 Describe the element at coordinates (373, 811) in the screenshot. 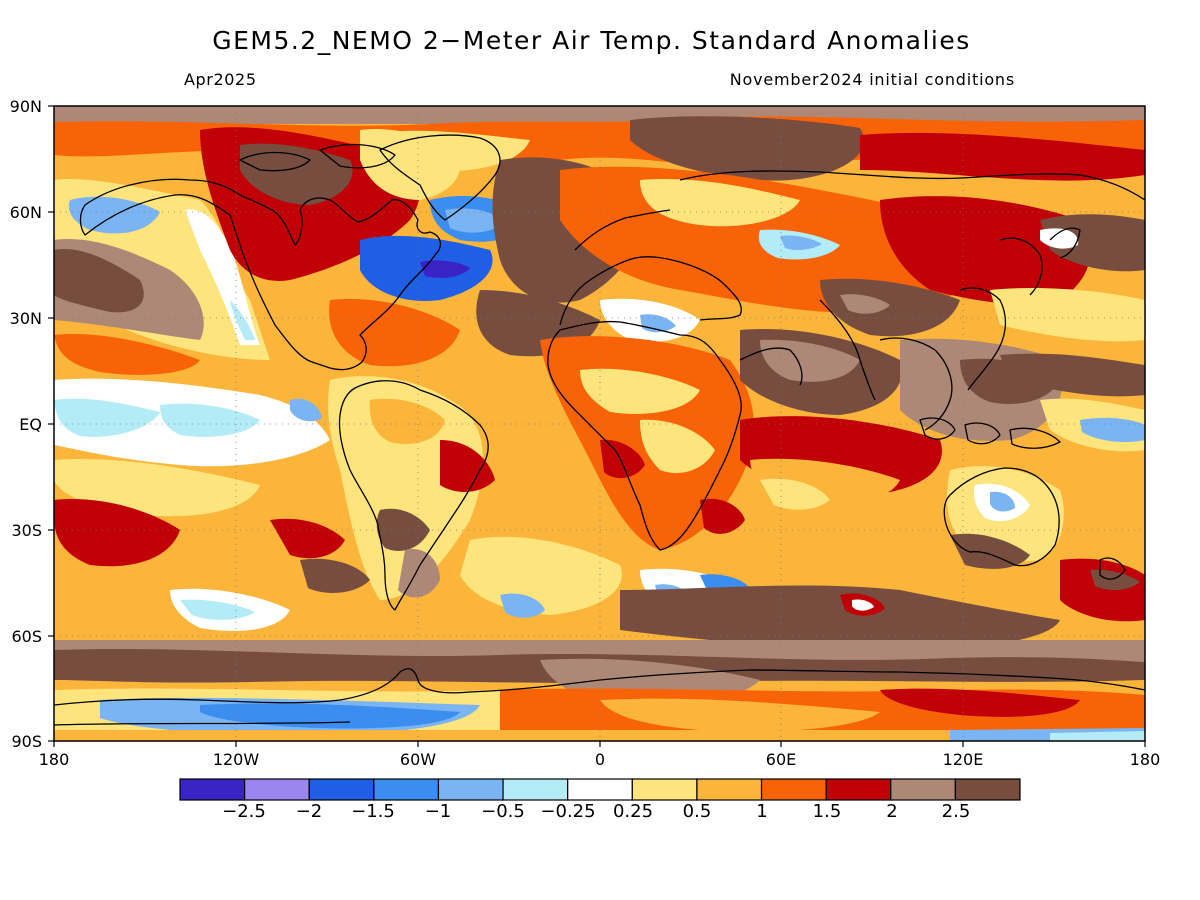

I see `colorbar-label: −1.5` at that location.